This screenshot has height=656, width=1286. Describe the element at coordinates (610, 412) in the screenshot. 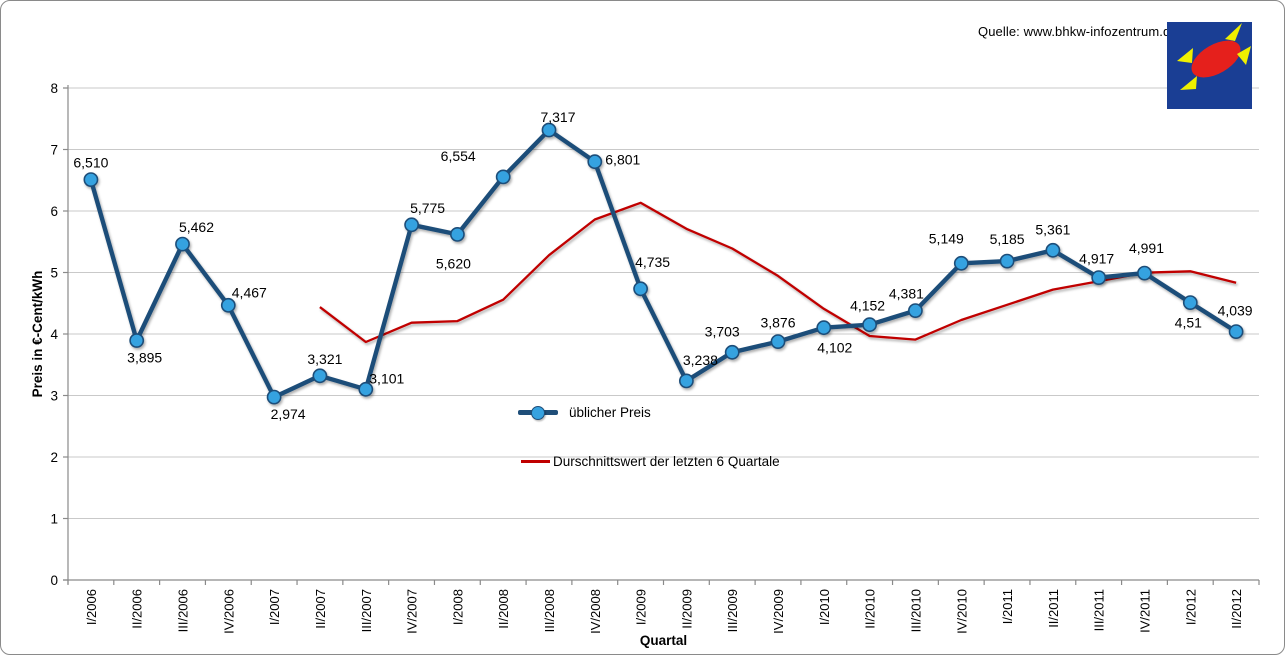

I see `legend-label: üblicher Preis` at that location.